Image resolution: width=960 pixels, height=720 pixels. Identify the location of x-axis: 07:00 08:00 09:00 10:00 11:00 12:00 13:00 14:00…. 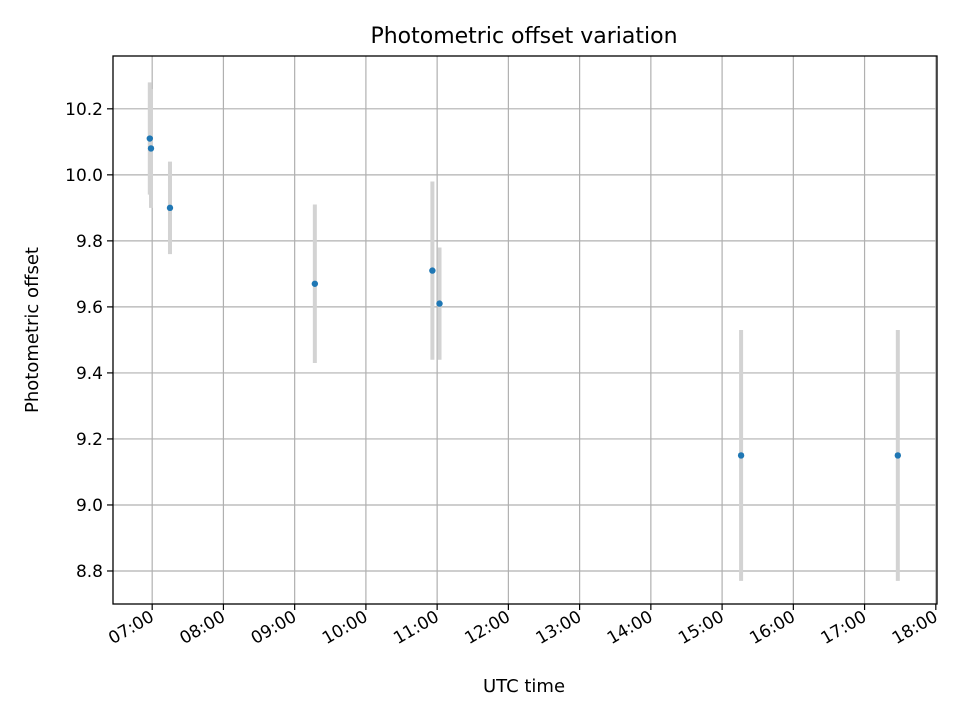
(523, 626).